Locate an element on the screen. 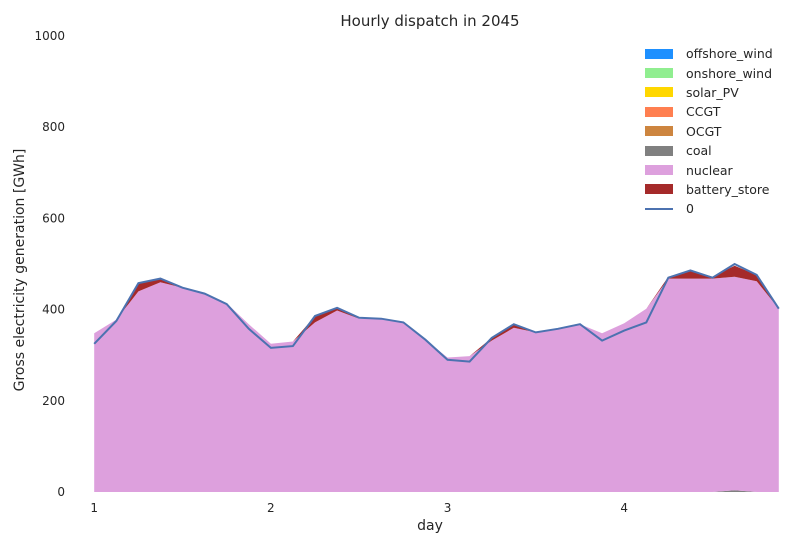 The image size is (800, 550). legend-item-nuclear: nuclear is located at coordinates (709, 169).